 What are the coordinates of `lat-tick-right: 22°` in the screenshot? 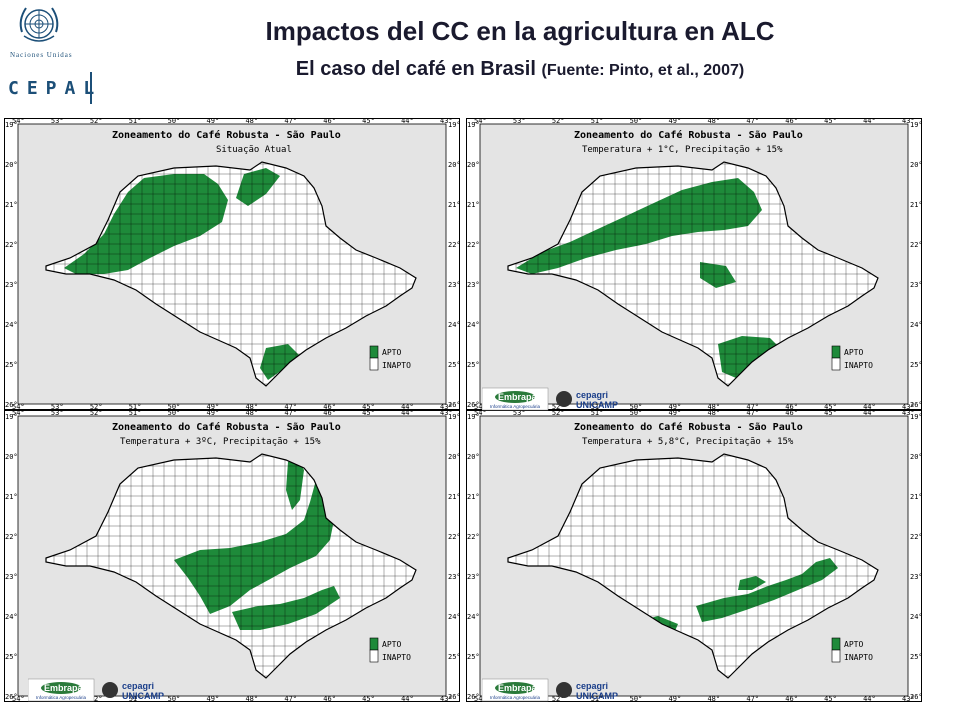 It's located at (454, 537).